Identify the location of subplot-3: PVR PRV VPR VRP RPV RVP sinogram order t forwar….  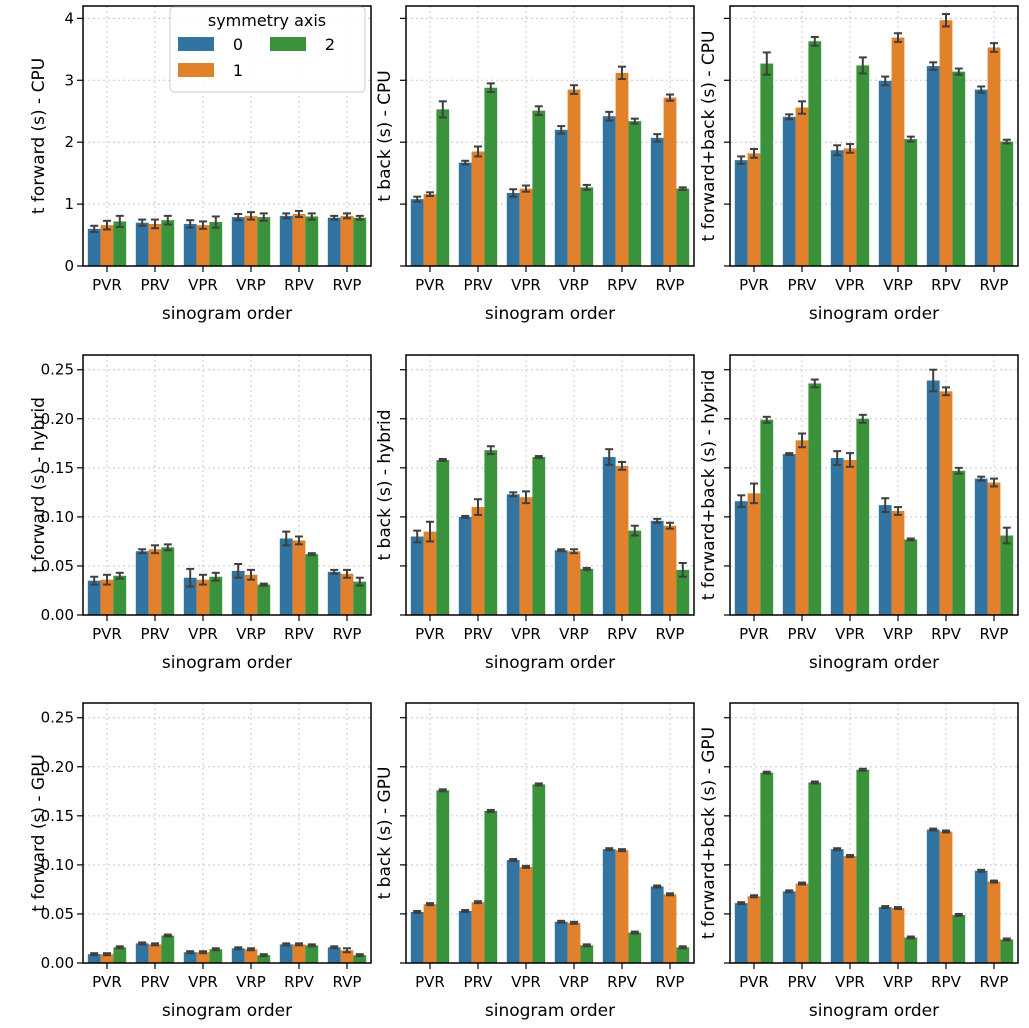
(859, 164).